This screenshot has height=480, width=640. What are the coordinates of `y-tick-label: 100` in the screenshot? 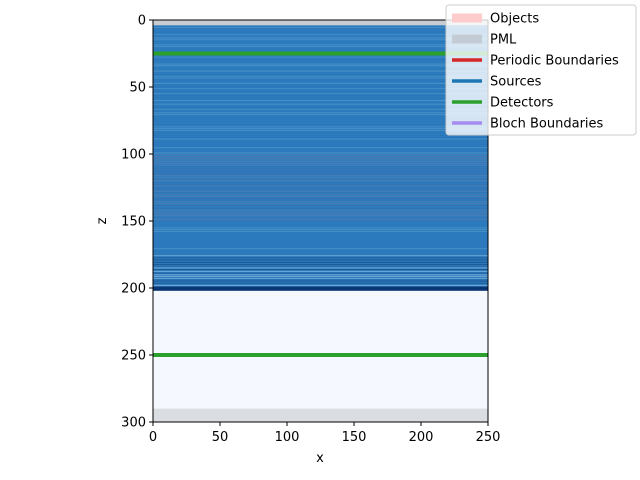 It's located at (133, 155).